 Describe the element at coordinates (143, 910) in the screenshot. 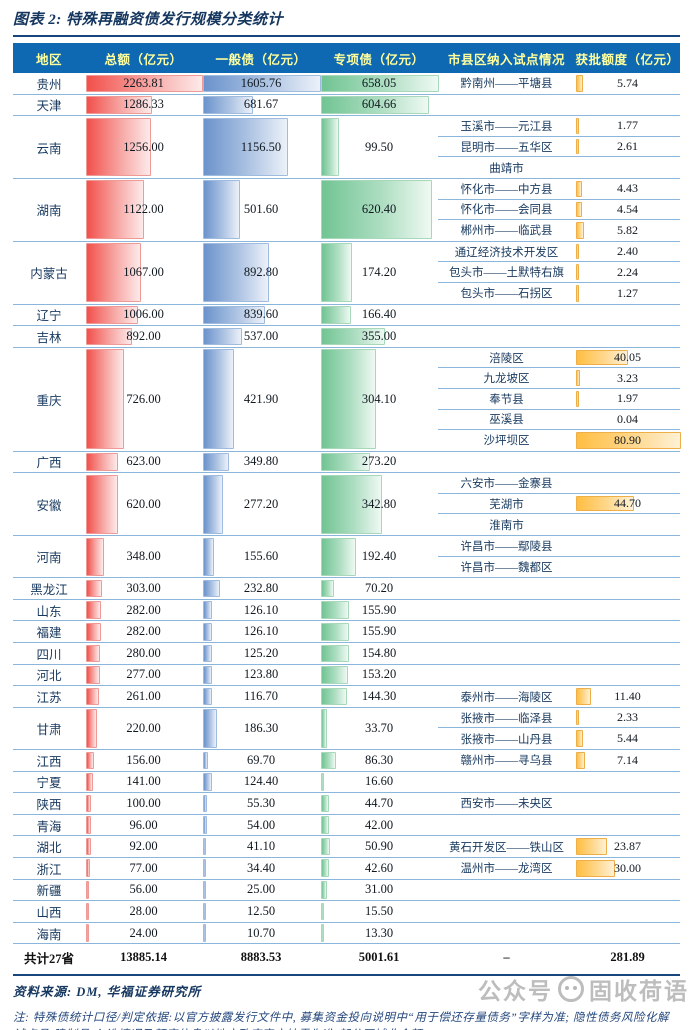

I see `total-value: 28.00` at that location.